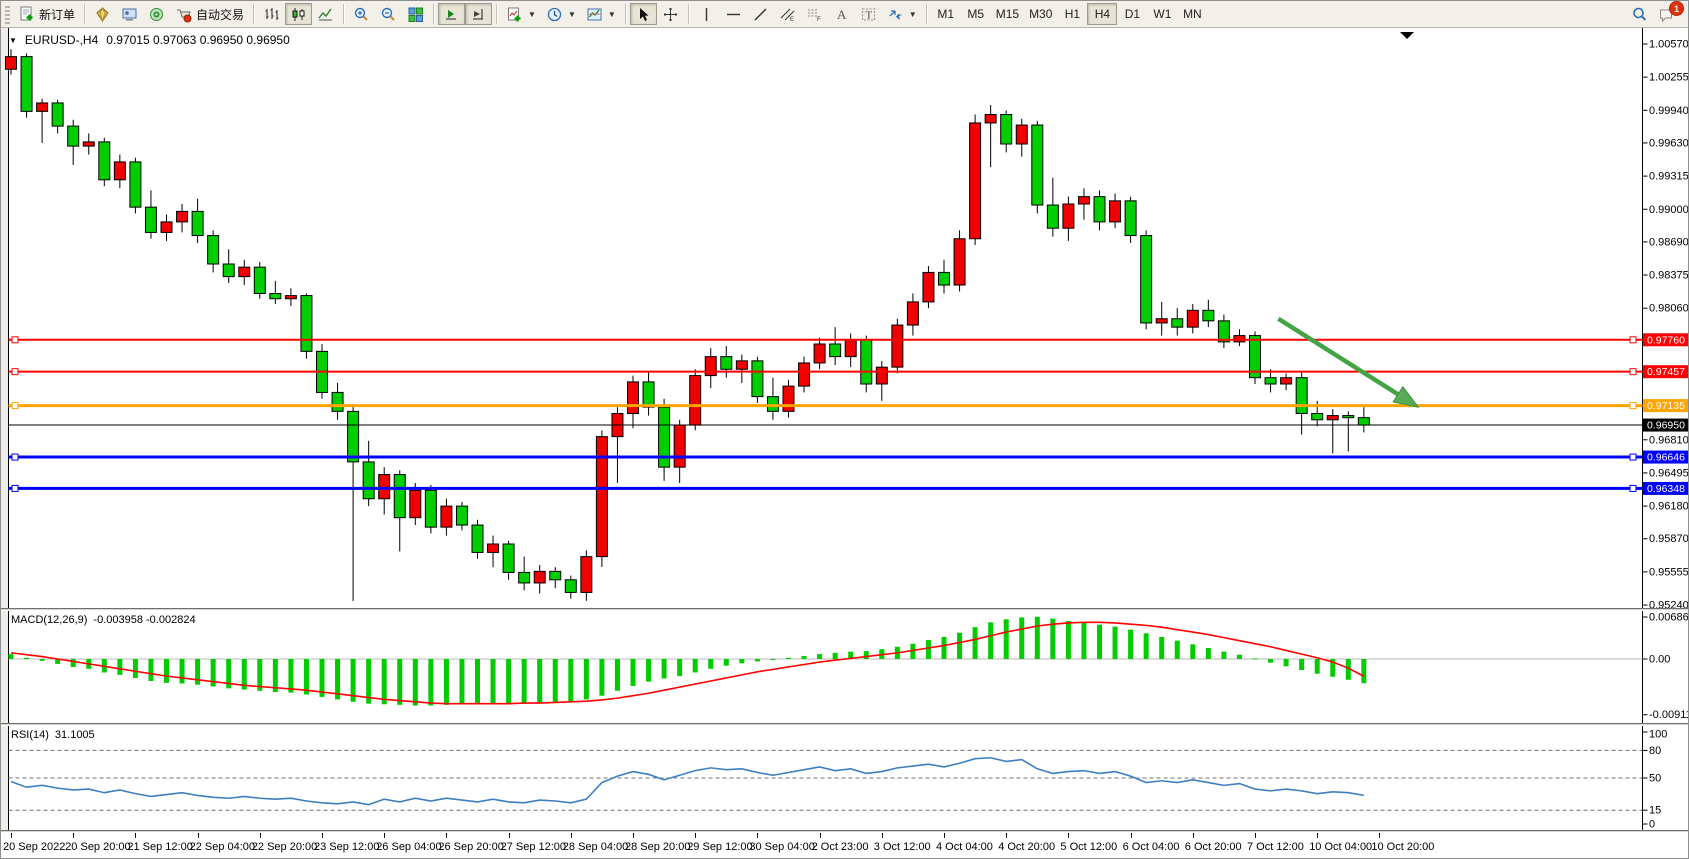 Image resolution: width=1689 pixels, height=859 pixels. What do you see at coordinates (479, 14) in the screenshot?
I see `auto-scroll-button` at bounding box center [479, 14].